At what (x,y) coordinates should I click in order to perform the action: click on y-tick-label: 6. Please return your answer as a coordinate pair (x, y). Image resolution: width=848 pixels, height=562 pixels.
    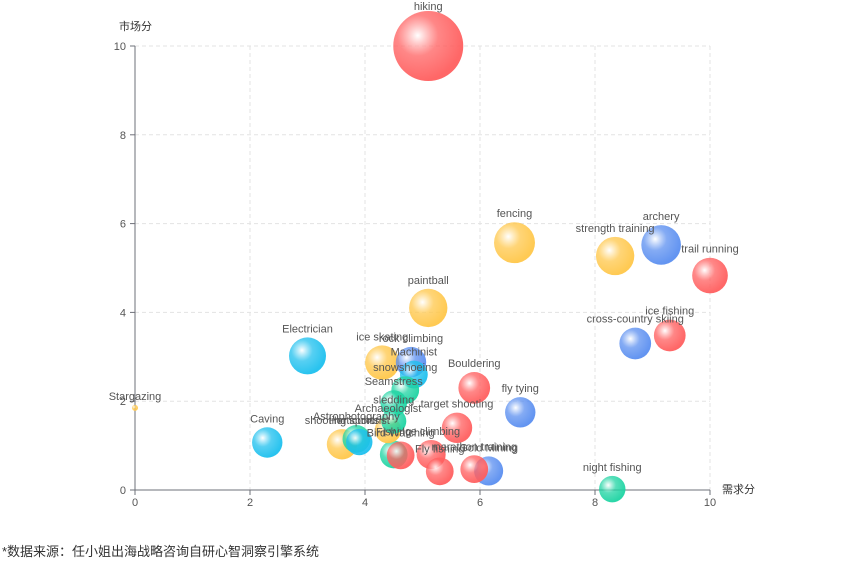
    Looking at the image, I should click on (123, 225).